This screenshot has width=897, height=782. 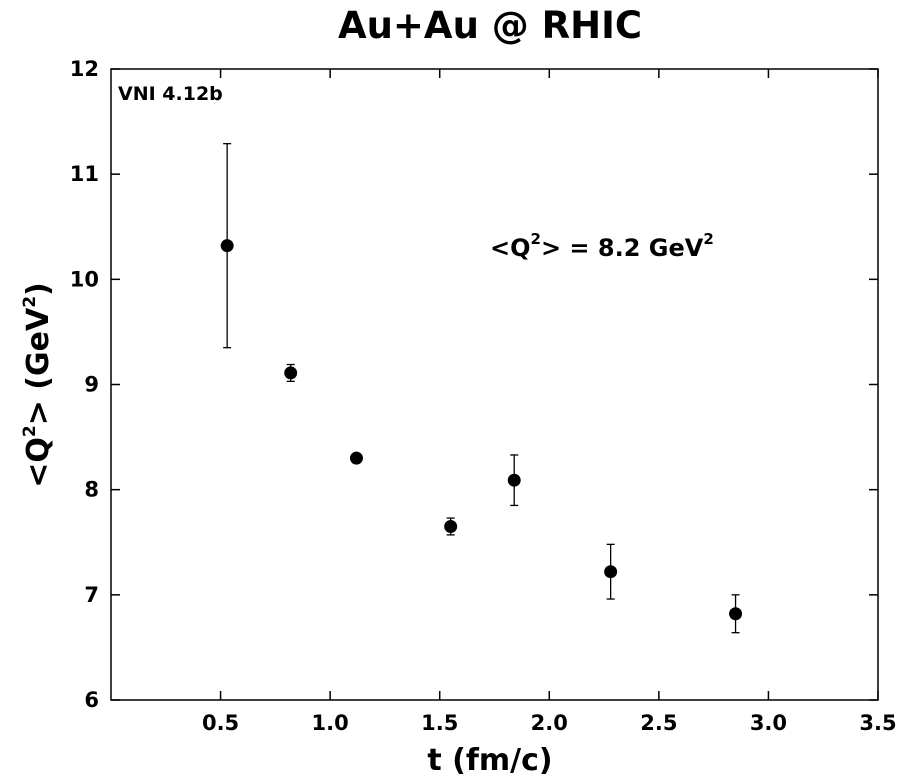 I want to click on y-axis-title: <Q2> (GeV2), so click(x=38, y=385).